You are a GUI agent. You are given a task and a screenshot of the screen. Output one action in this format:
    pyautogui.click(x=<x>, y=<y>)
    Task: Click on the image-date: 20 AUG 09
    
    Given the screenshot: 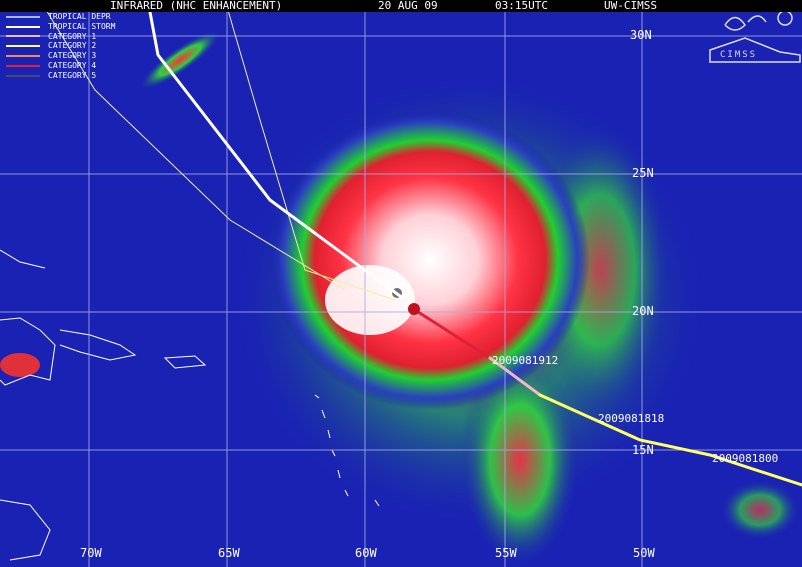 What is the action you would take?
    pyautogui.click(x=408, y=6)
    